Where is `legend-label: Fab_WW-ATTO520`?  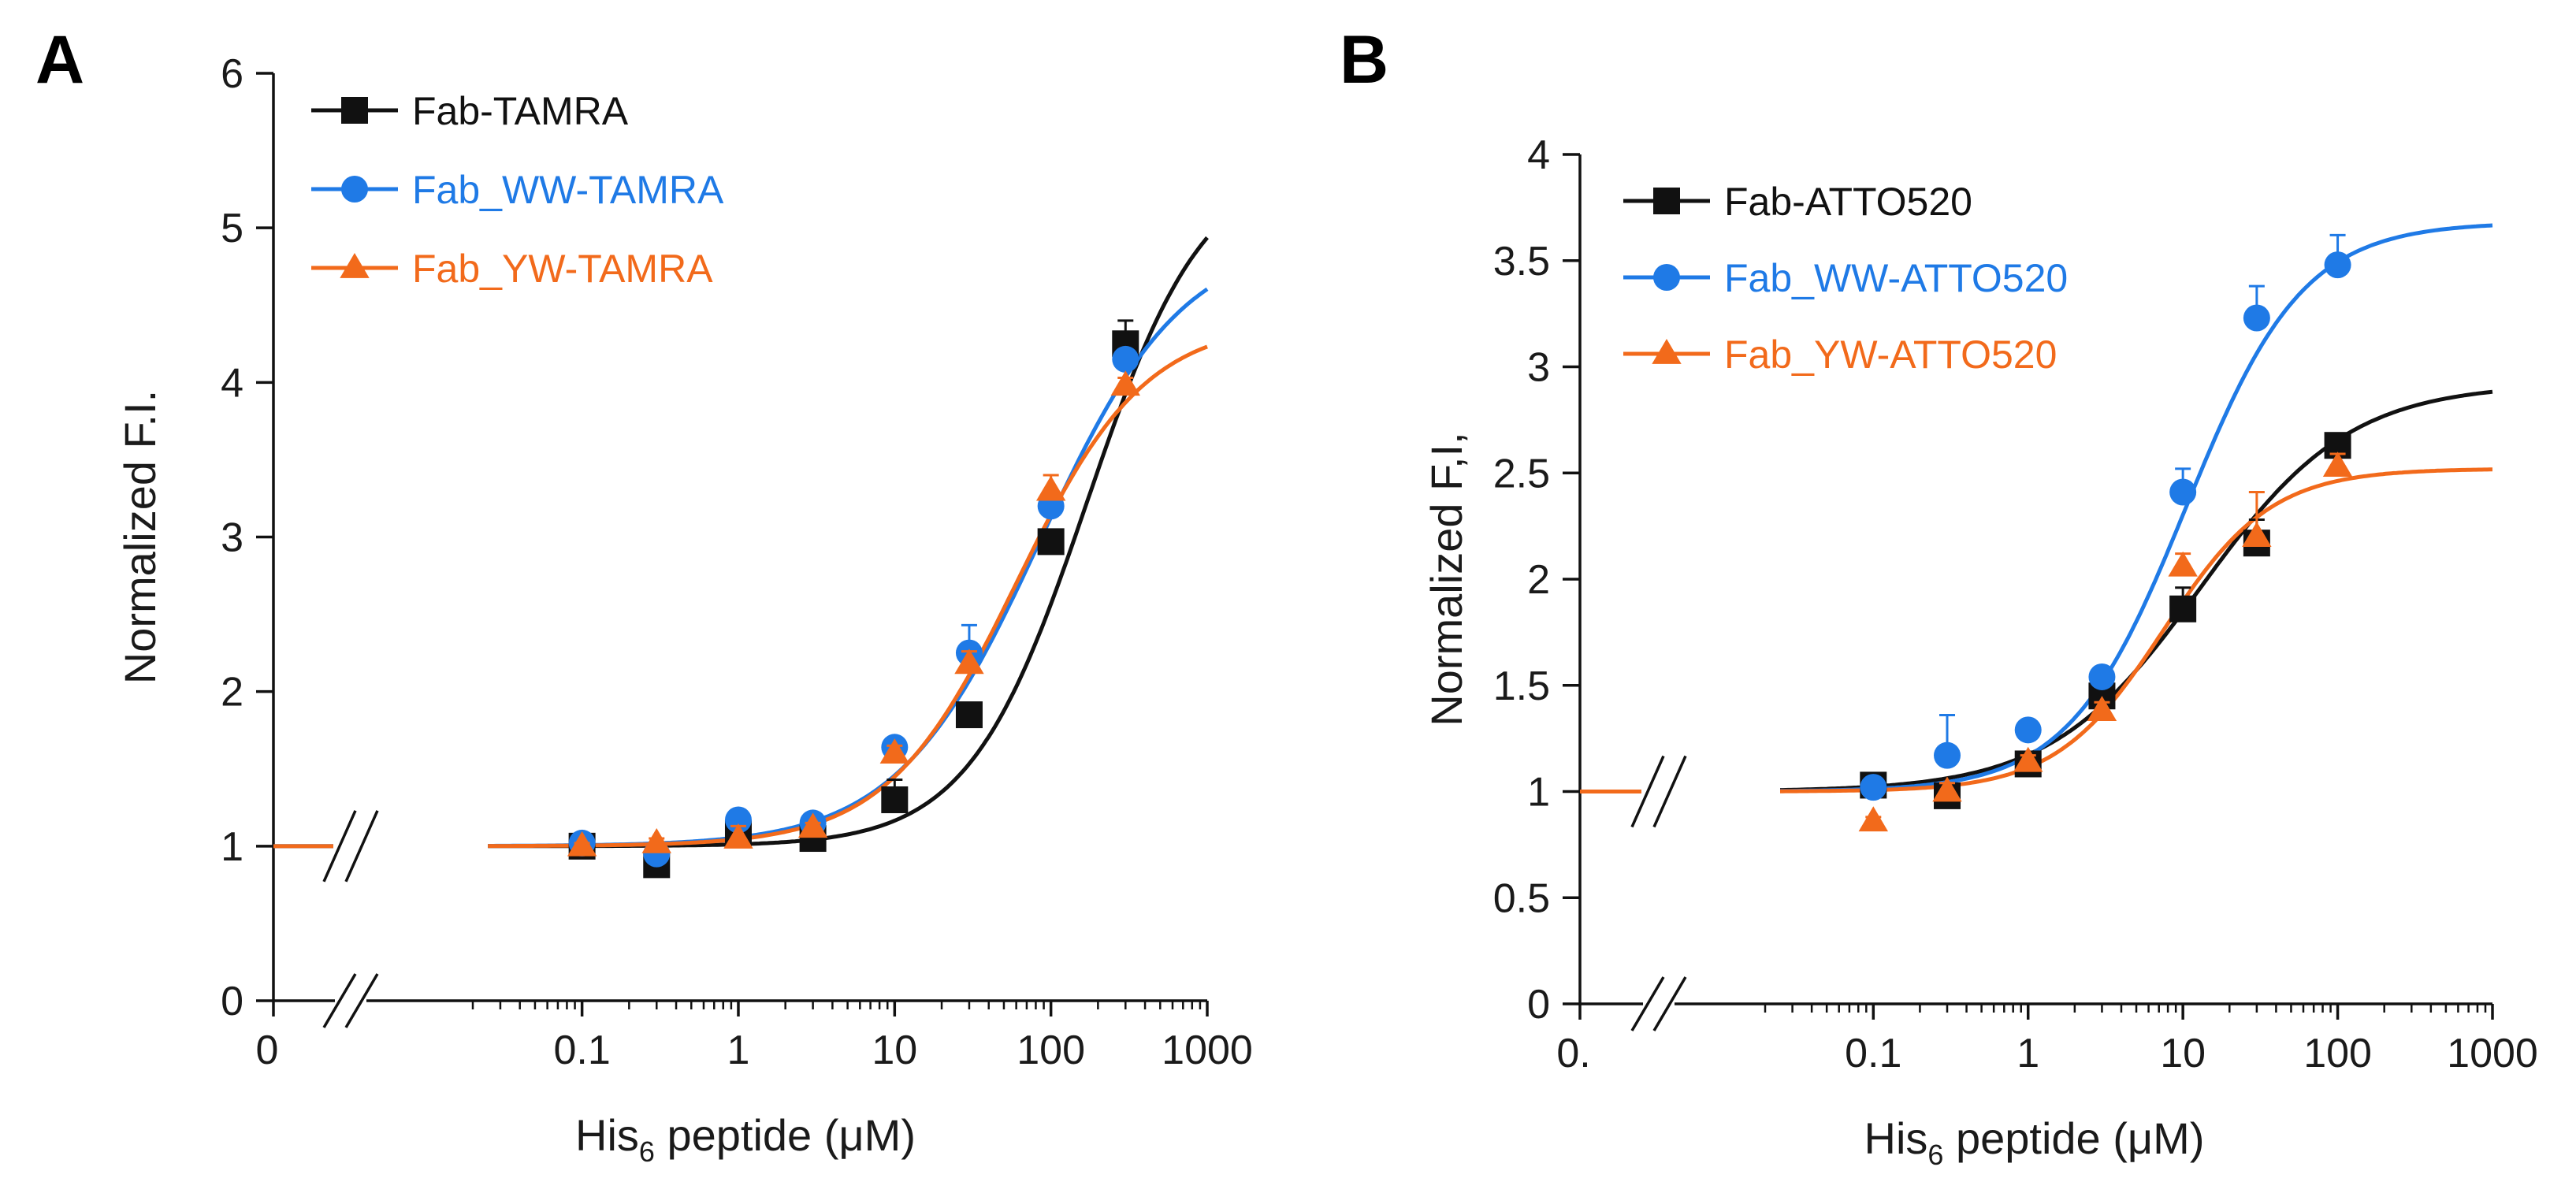
legend-label: Fab_WW-ATTO520 is located at coordinates (1896, 278).